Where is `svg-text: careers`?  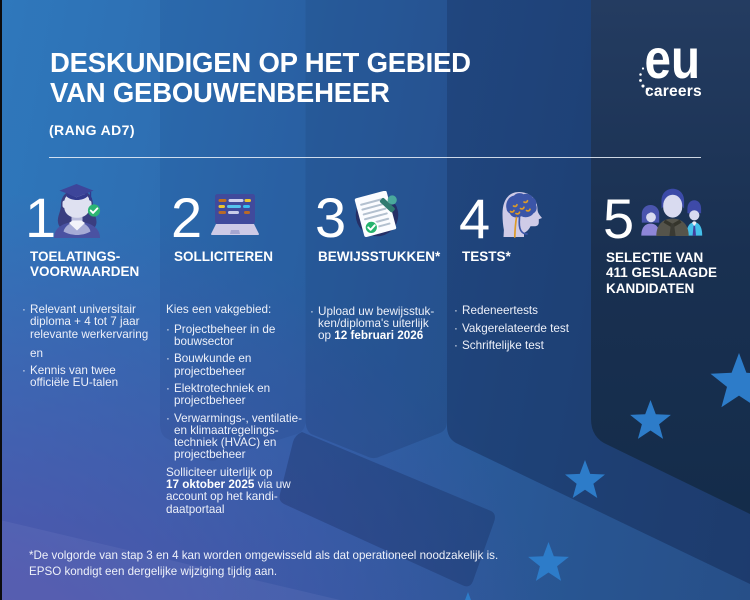
svg-text: careers is located at coordinates (673, 91).